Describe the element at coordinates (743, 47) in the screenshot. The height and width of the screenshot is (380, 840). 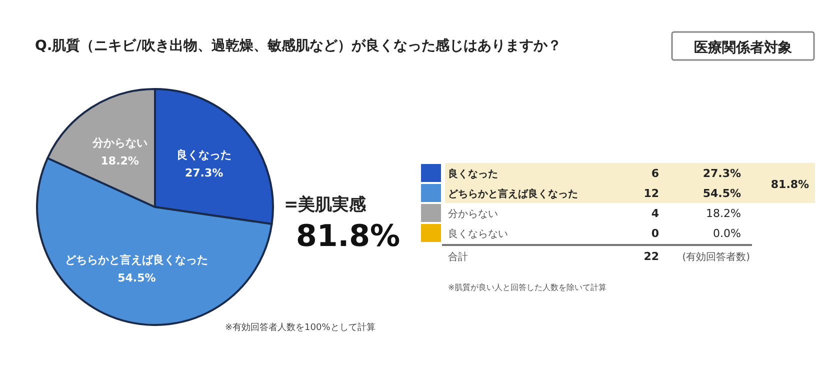
I see `text: 医療関係者対象` at that location.